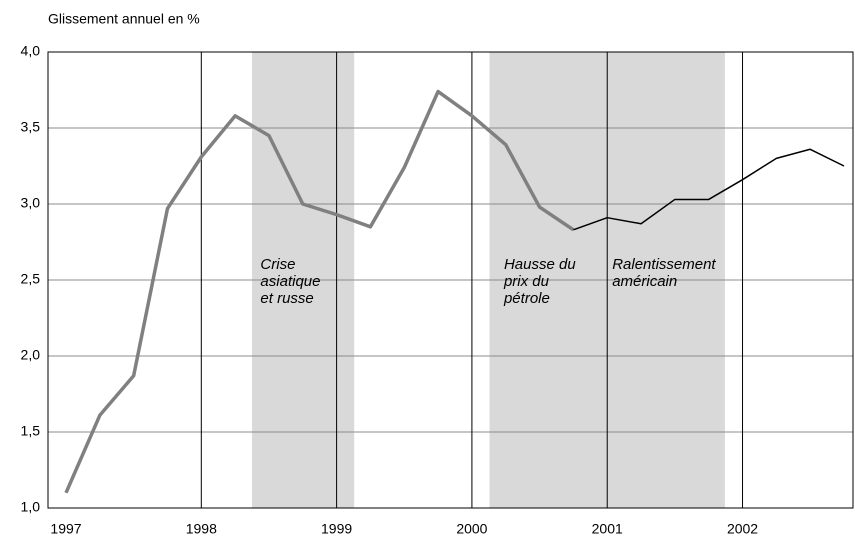  I want to click on annotation: Hausse du, so click(540, 264).